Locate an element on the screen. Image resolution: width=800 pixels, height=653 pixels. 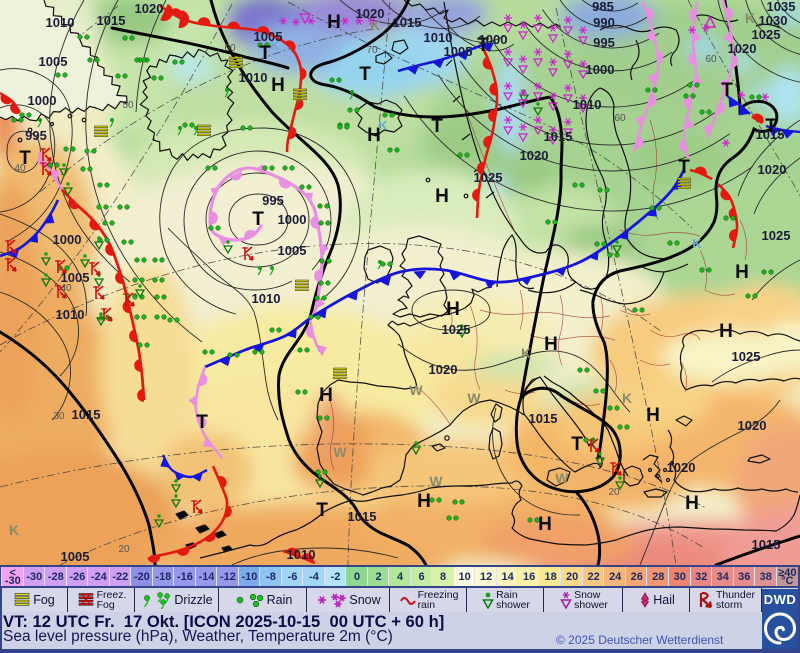
svg-text: 70 is located at coordinates (372, 50).